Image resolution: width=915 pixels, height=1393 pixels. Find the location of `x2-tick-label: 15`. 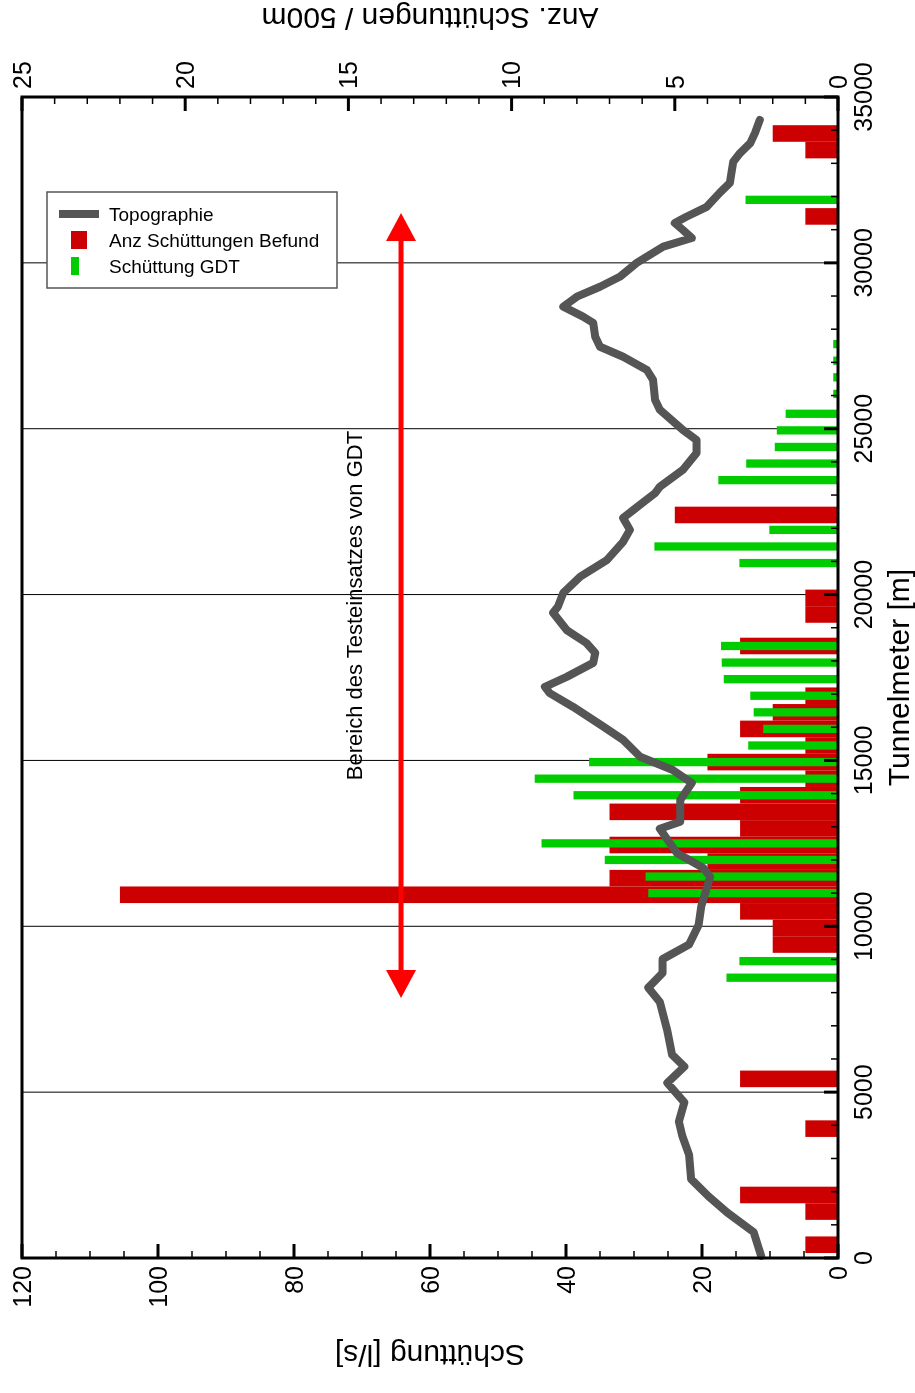

x2-tick-label: 15 is located at coordinates (348, 75).